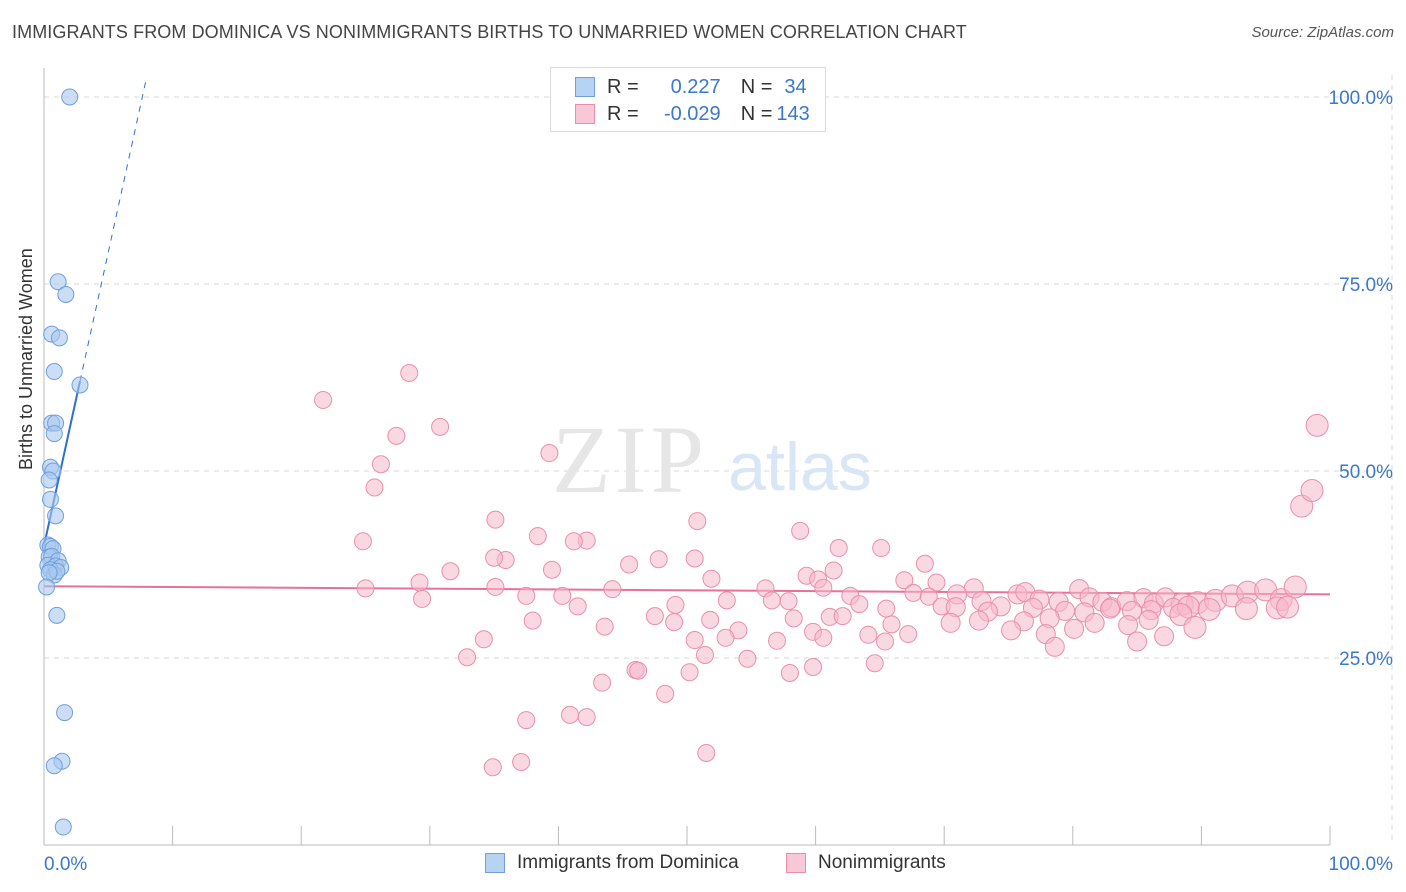 Image resolution: width=1406 pixels, height=892 pixels. Describe the element at coordinates (628, 862) in the screenshot. I see `legend-item-label: Immigrants from Dominica` at that location.